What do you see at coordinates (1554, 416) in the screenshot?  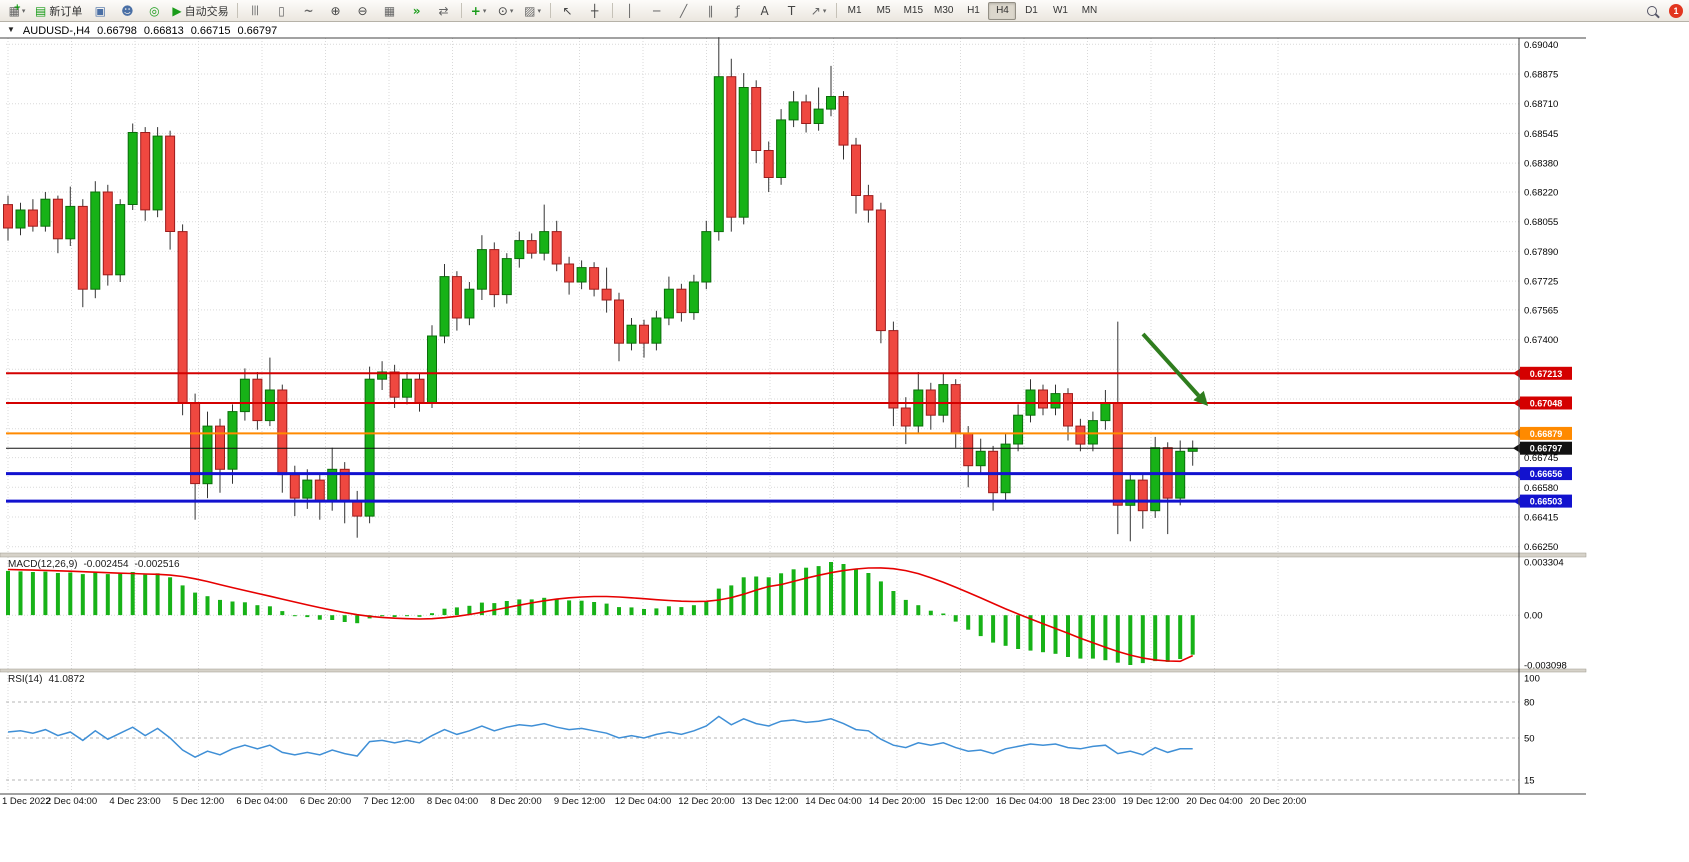 I see `price-axis` at bounding box center [1554, 416].